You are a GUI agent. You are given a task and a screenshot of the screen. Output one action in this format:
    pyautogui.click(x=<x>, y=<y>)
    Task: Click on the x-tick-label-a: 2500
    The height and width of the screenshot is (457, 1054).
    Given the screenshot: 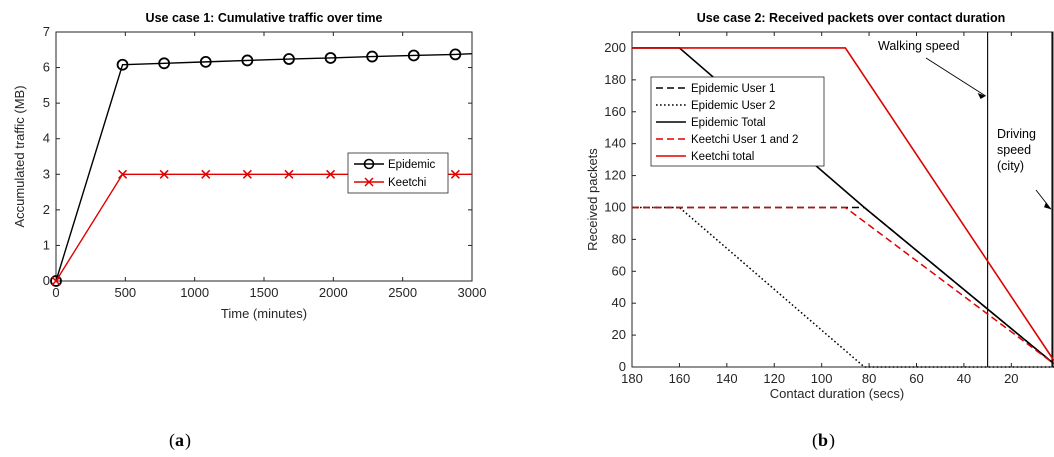 What is the action you would take?
    pyautogui.click(x=402, y=292)
    